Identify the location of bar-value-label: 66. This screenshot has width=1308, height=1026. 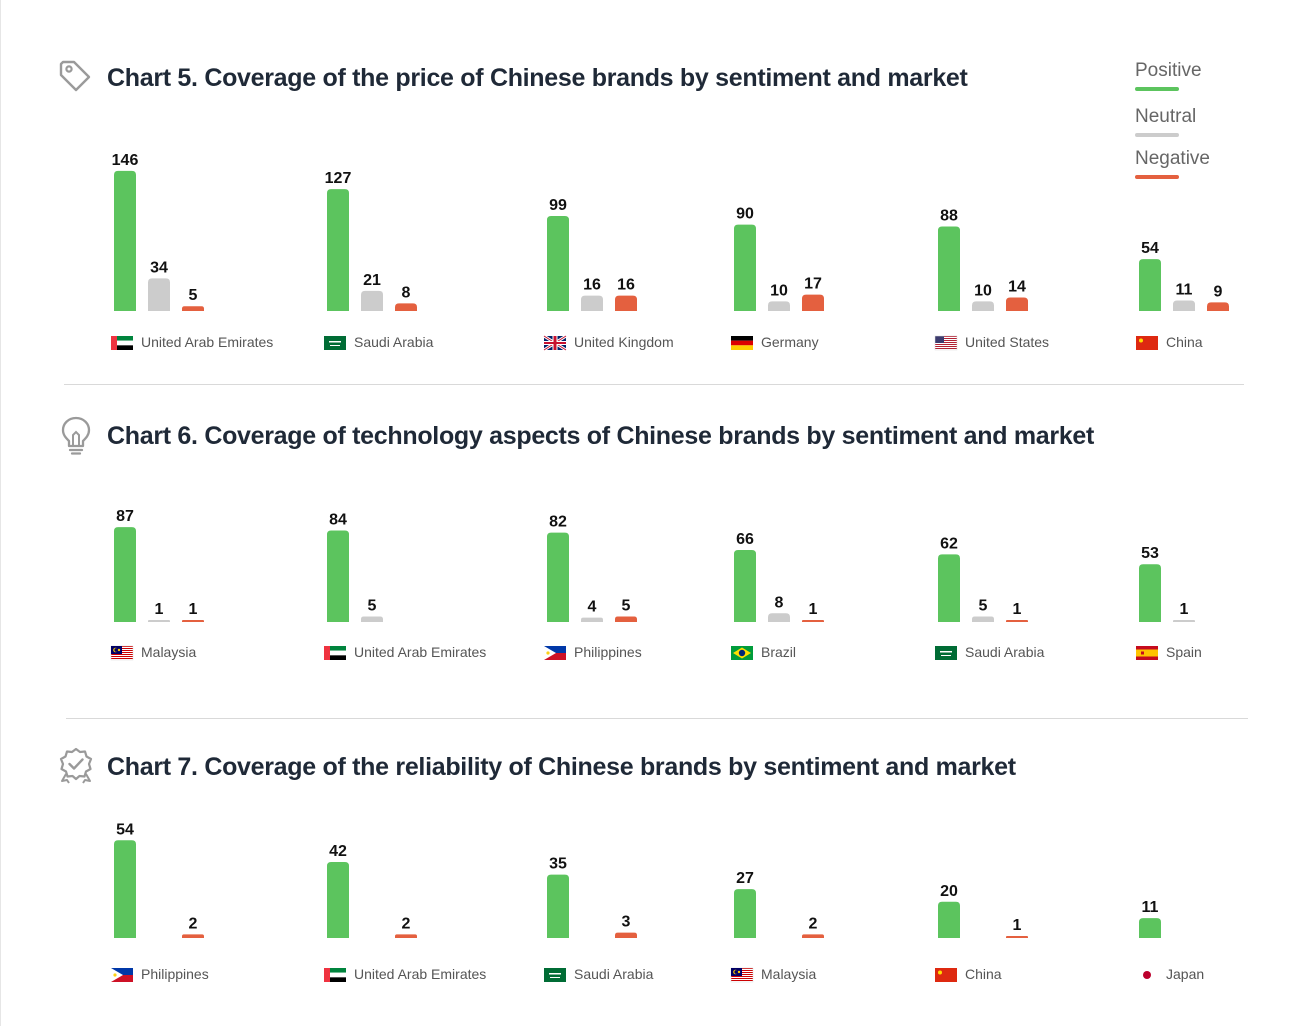
(745, 539).